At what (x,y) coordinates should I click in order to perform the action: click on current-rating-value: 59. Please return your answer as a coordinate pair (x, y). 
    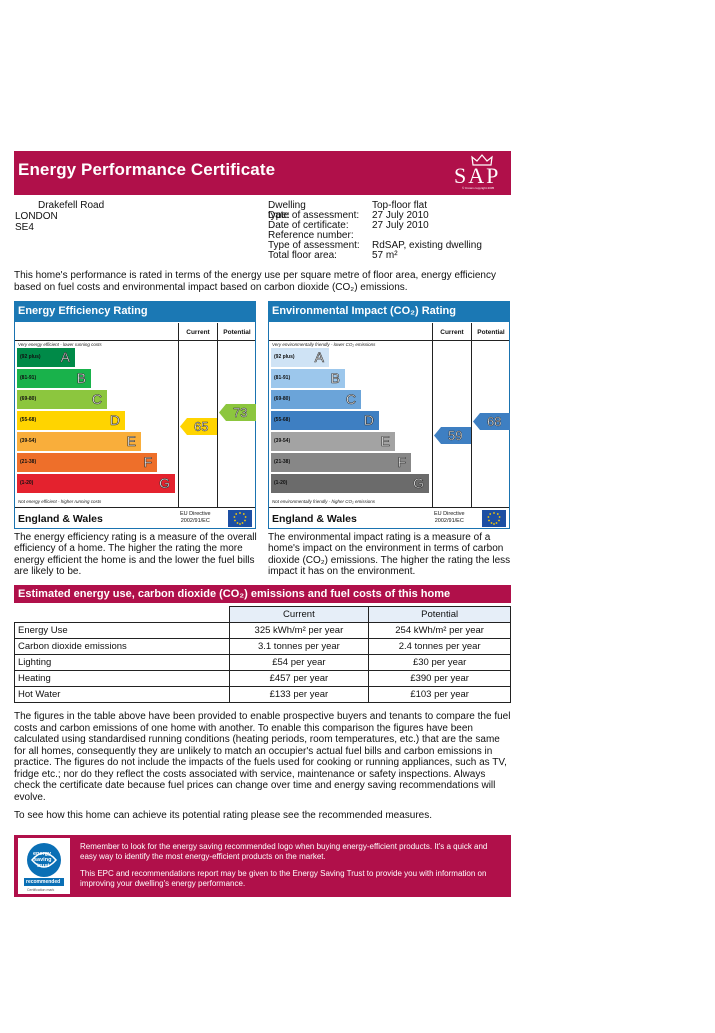
    Looking at the image, I should click on (455, 436).